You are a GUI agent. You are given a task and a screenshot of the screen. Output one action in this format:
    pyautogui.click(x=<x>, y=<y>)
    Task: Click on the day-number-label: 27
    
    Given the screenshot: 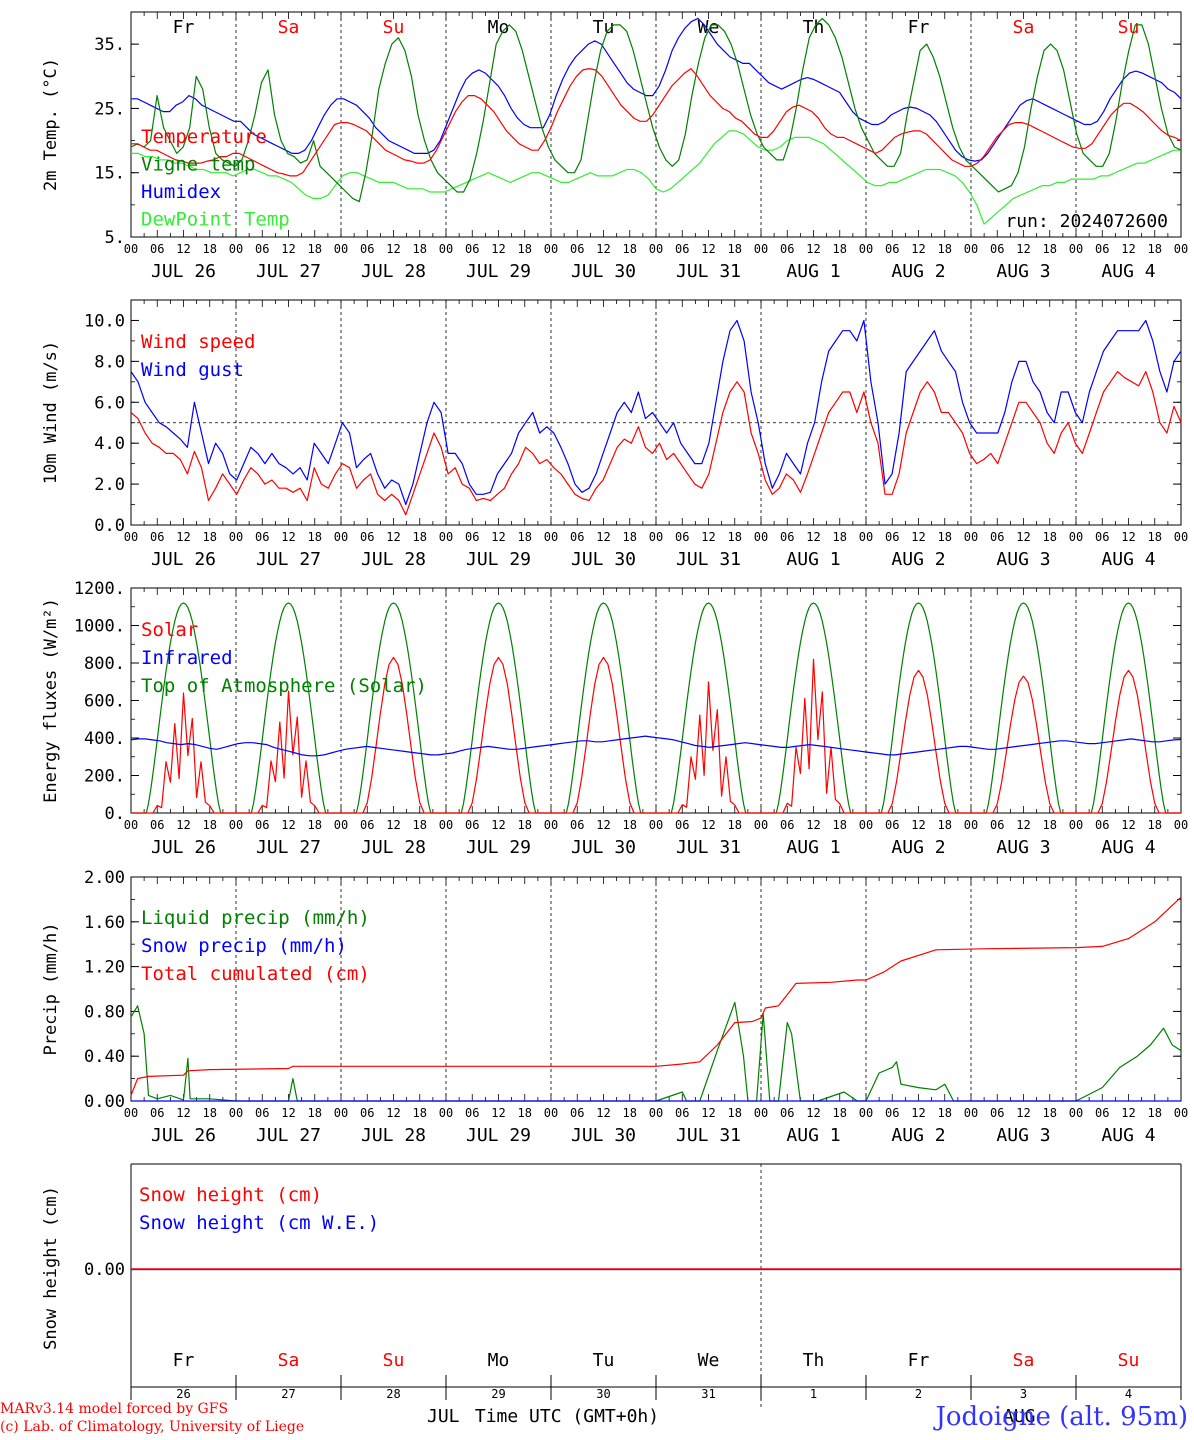 What is the action you would take?
    pyautogui.click(x=288, y=1394)
    